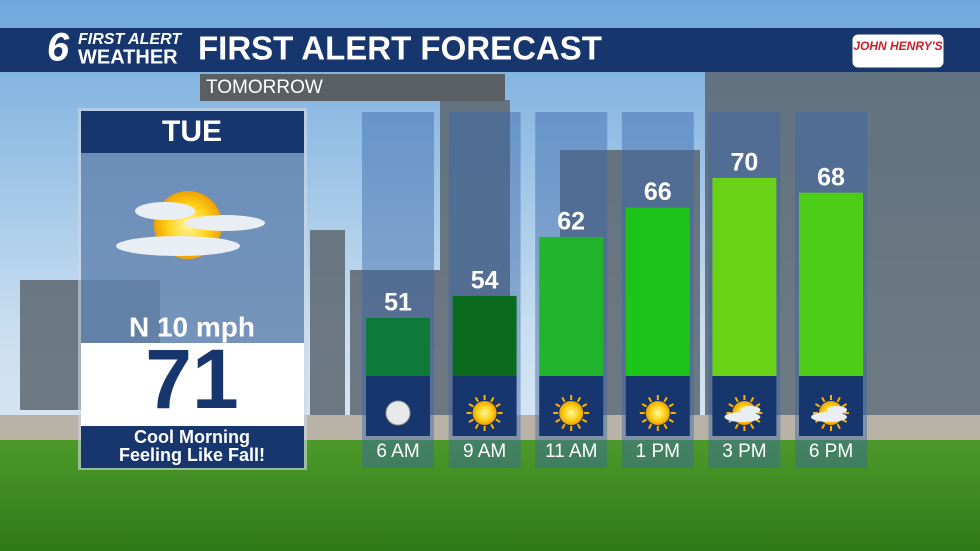  I want to click on high-temp: 71, so click(191, 379).